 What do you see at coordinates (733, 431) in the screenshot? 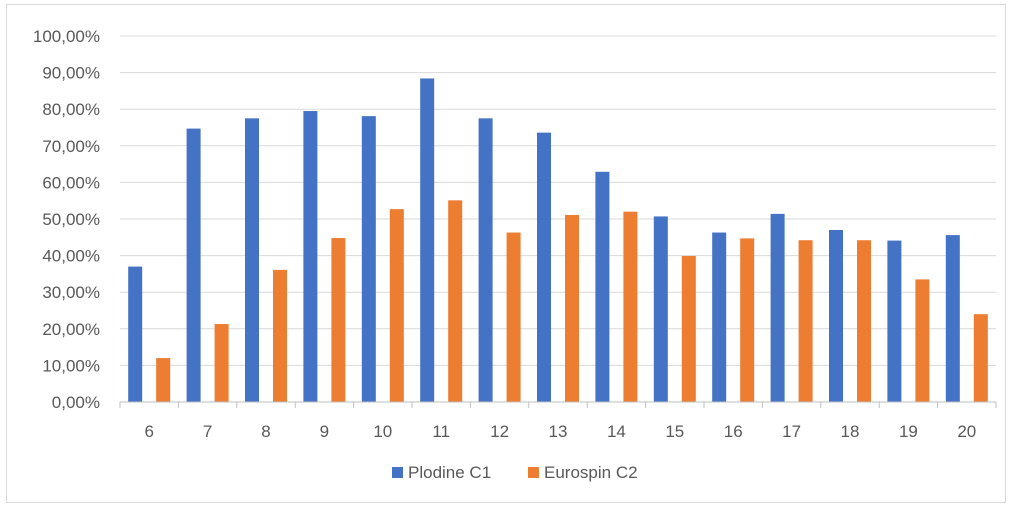
I see `x-tick-label: 16` at bounding box center [733, 431].